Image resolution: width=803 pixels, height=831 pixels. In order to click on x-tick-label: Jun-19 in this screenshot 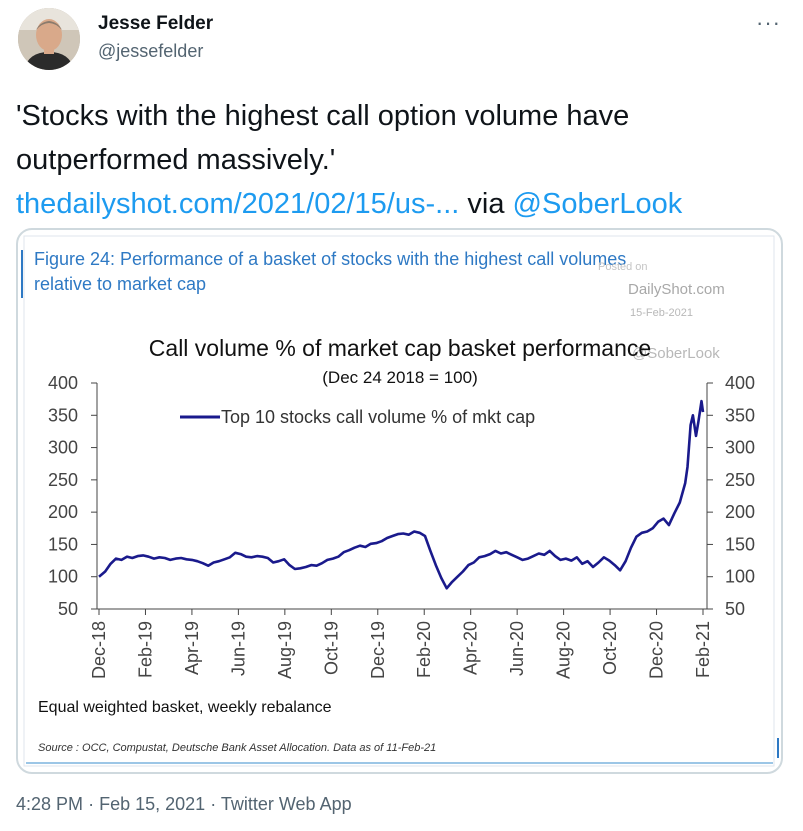, I will do `click(238, 648)`.